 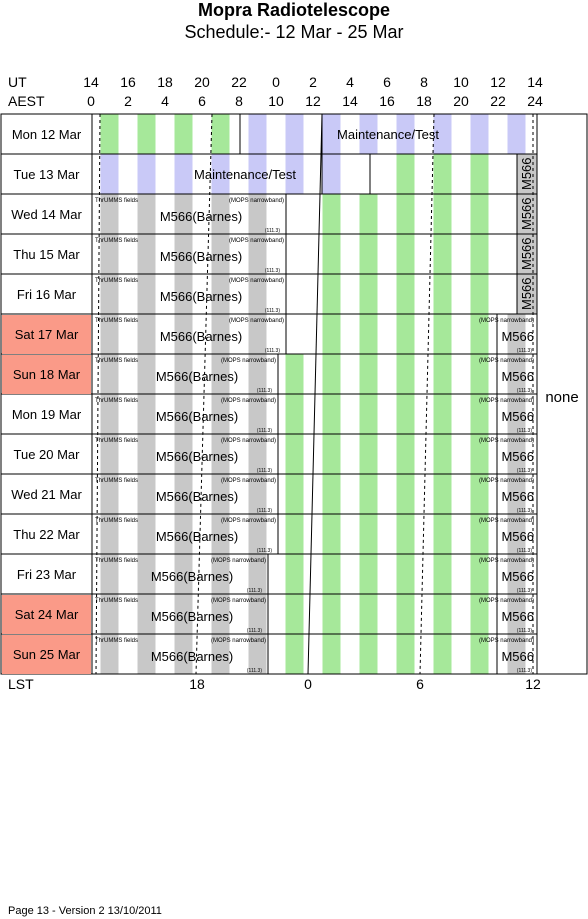 I want to click on aest-tick: 0, so click(x=91, y=101).